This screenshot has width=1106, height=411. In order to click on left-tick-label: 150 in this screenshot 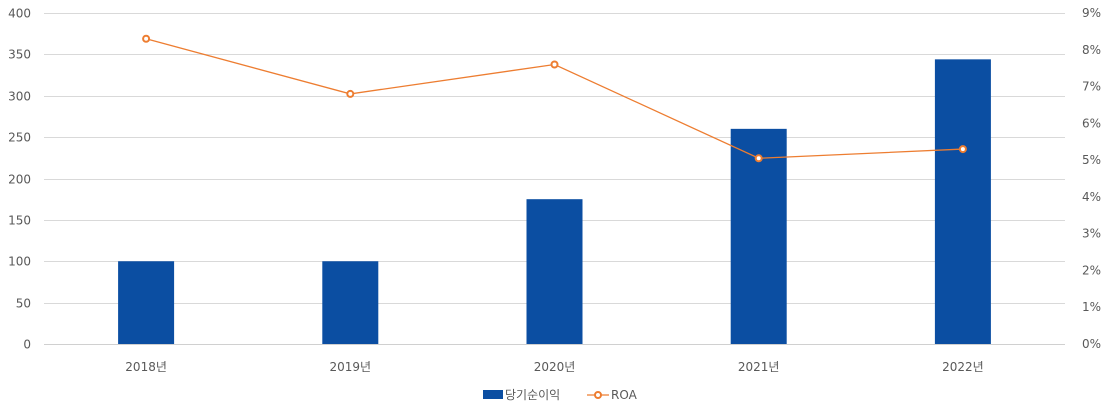, I will do `click(19, 221)`.